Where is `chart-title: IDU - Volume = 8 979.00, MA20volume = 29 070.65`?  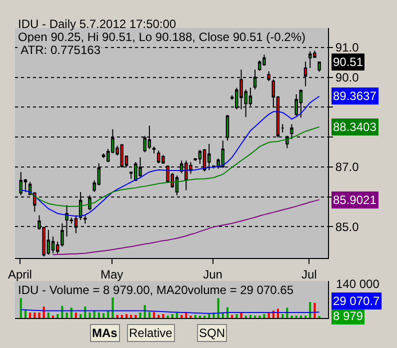
chart-title: IDU - Volume = 8 979.00, MA20volume = 29 070.65 is located at coordinates (156, 290).